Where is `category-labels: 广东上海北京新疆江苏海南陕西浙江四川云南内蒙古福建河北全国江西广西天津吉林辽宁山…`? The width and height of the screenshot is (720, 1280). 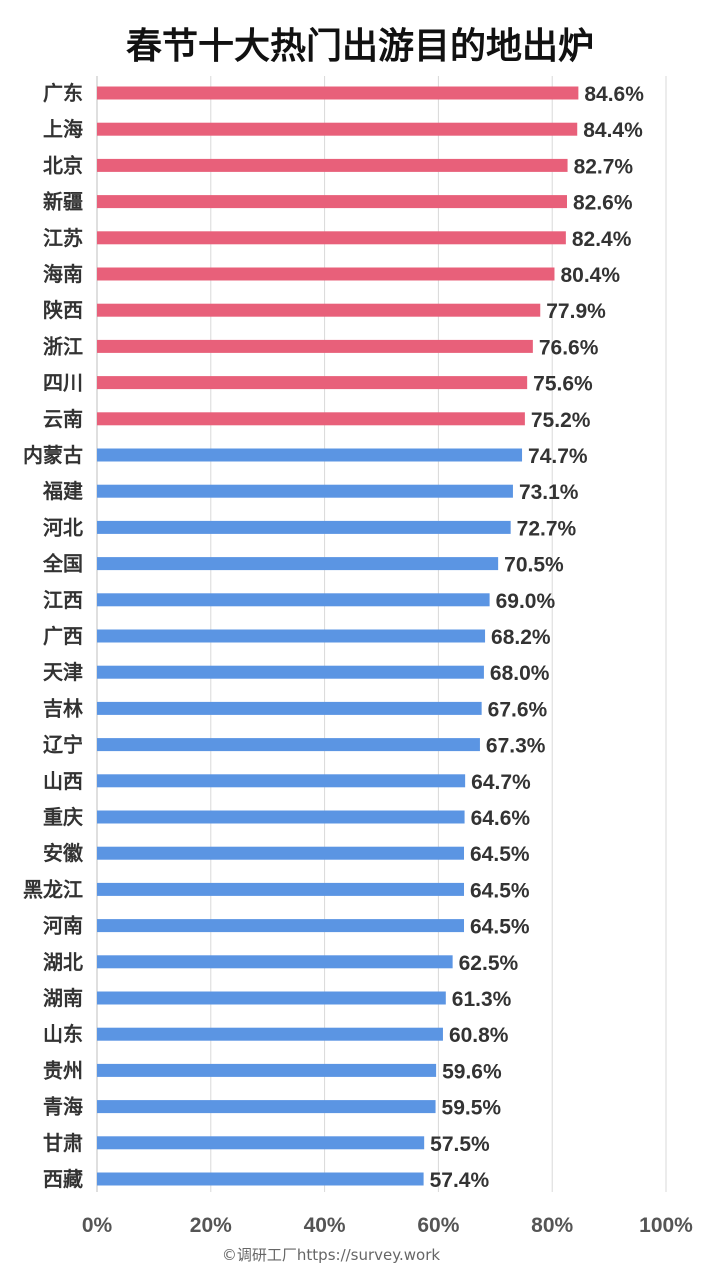
category-labels: 广东上海北京新疆江苏海南陕西浙江四川云南内蒙古福建河北全国江西广西天津吉林辽宁山… is located at coordinates (53, 636).